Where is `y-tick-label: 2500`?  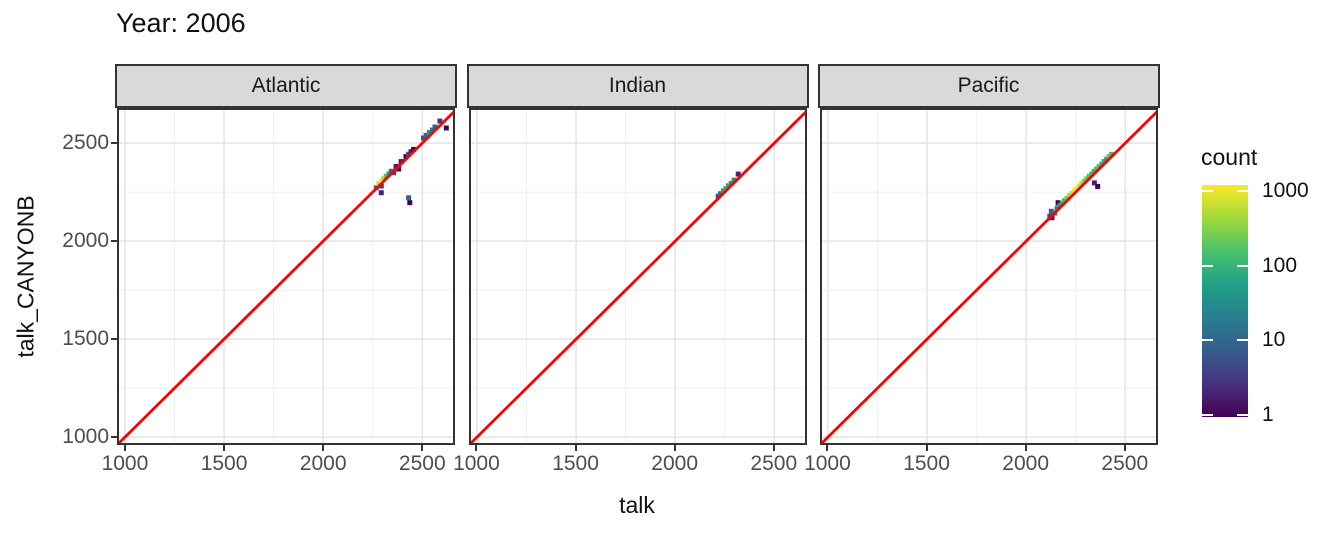
y-tick-label: 2500 is located at coordinates (85, 143).